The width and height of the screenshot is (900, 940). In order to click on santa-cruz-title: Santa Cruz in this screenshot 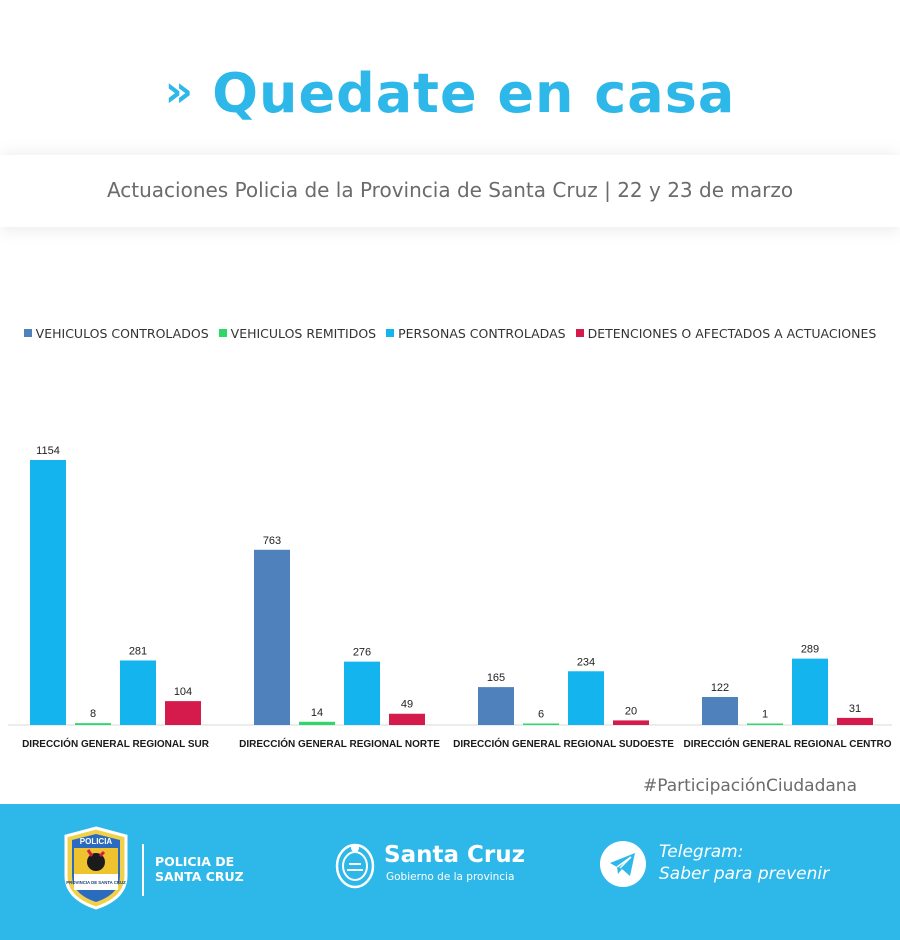, I will do `click(454, 855)`.